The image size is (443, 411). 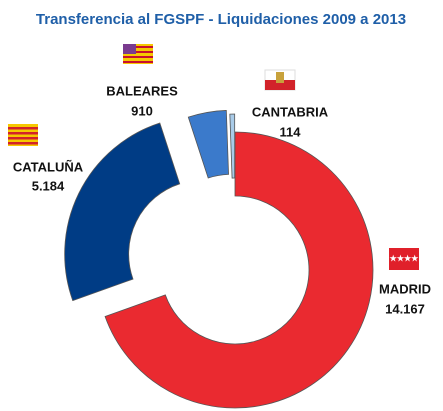 I want to click on flag-madrid: ★★★★, so click(x=404, y=259).